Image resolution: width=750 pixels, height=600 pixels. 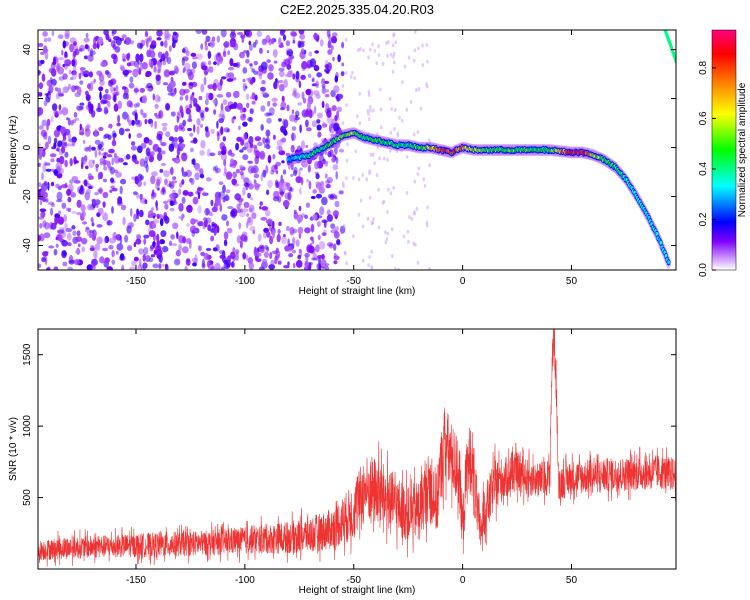 I want to click on x-tick-label: -100, so click(x=245, y=580).